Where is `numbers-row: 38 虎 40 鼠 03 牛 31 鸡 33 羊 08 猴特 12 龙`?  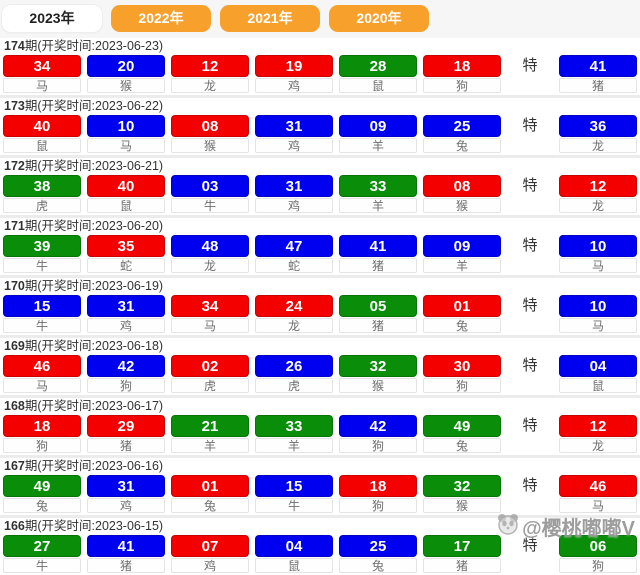 numbers-row: 38 虎 40 鼠 03 牛 31 鸡 33 羊 08 猴特 12 龙 is located at coordinates (320, 194).